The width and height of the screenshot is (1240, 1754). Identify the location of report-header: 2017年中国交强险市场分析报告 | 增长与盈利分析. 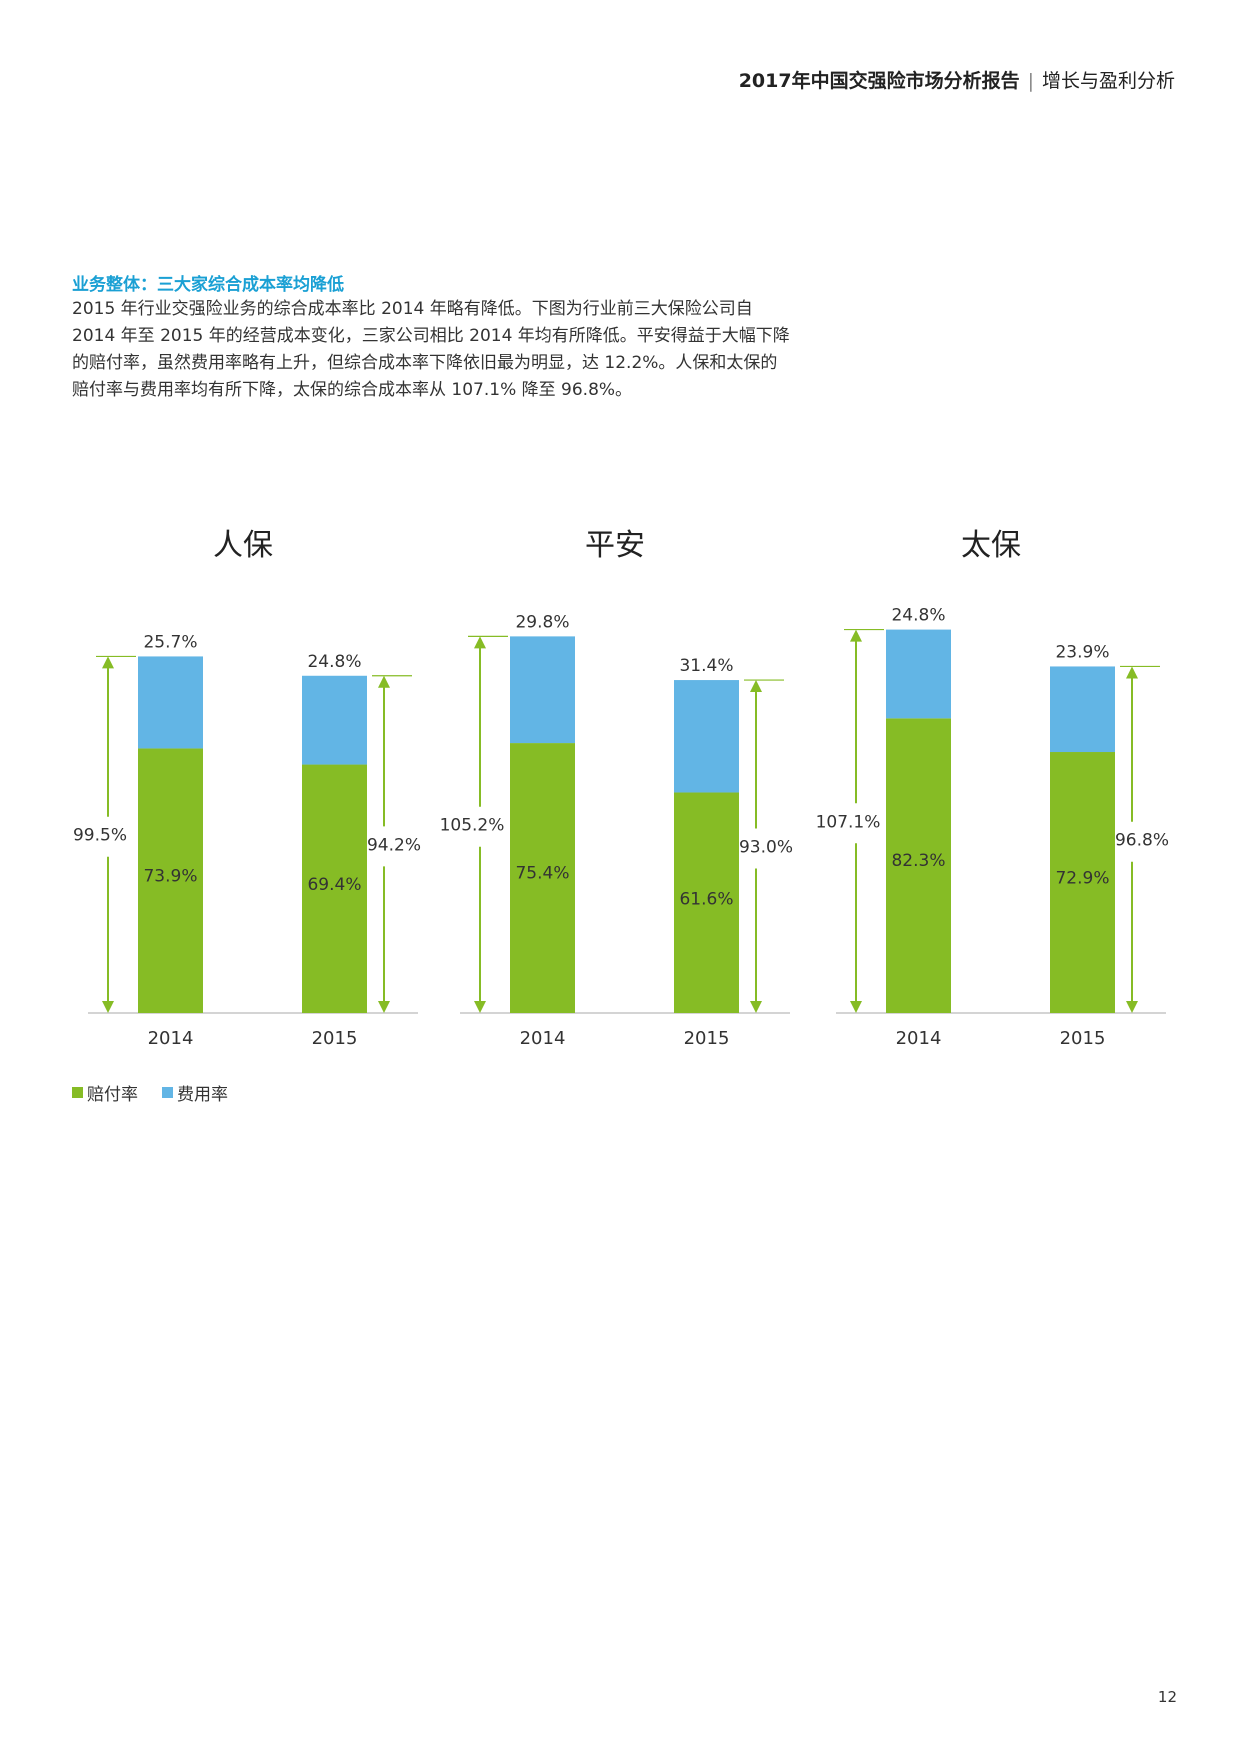
(957, 79).